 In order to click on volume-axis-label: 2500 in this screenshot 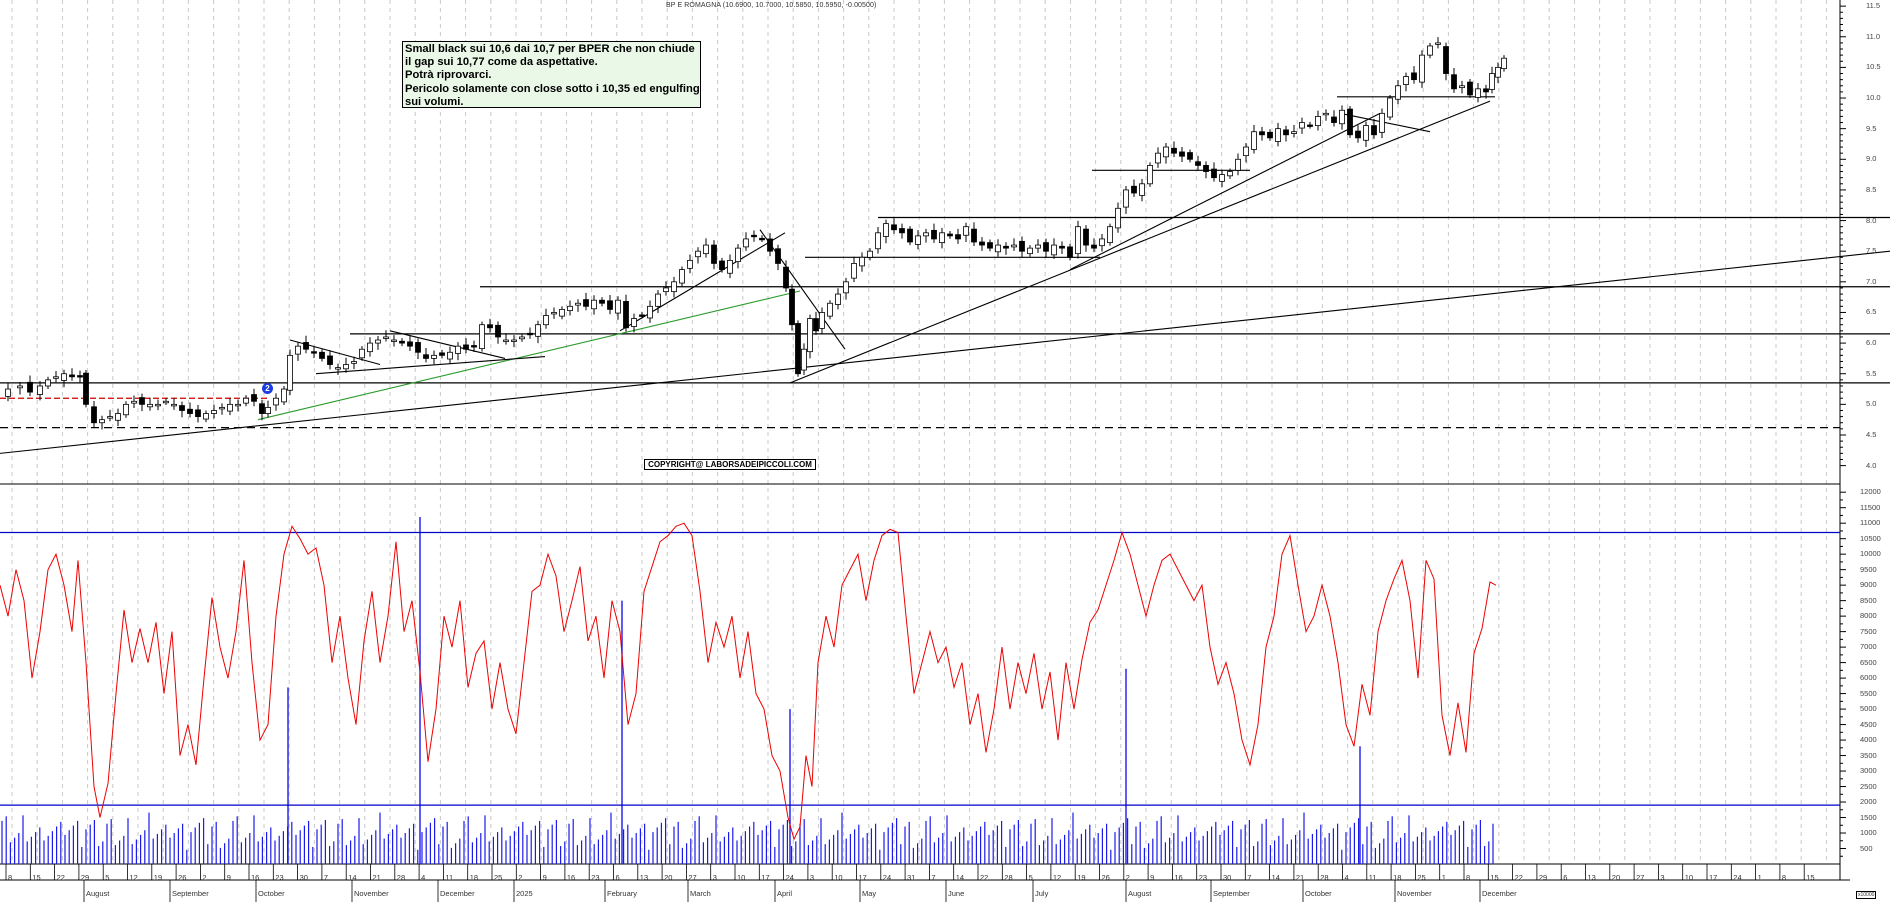, I will do `click(1868, 786)`.